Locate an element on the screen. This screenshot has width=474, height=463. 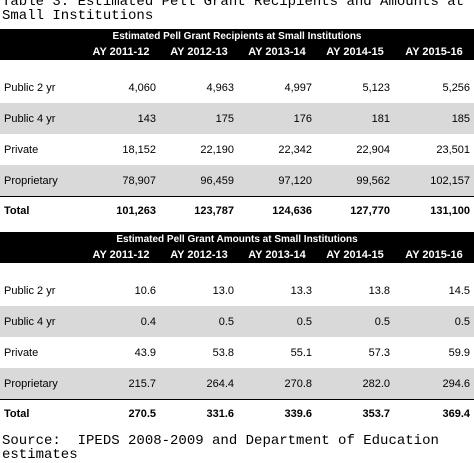
total-cell: 353.7 is located at coordinates (355, 413).